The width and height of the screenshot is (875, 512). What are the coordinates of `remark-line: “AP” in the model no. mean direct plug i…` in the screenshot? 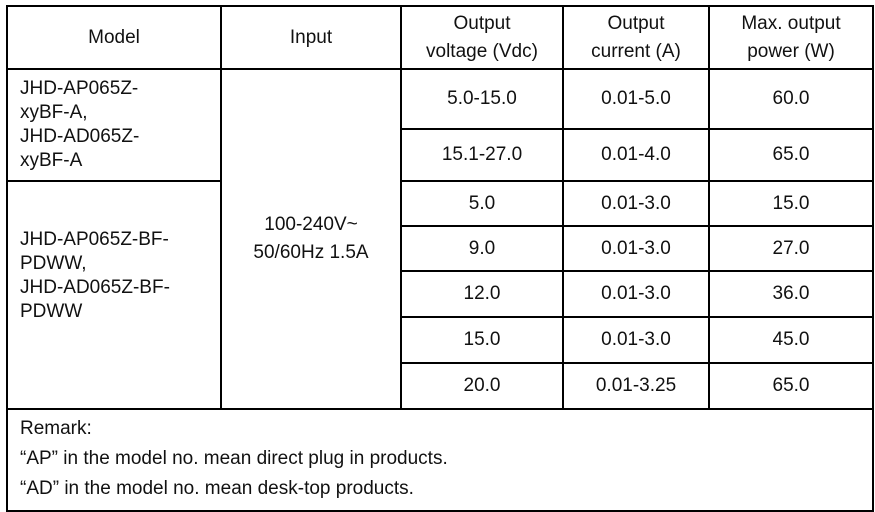 It's located at (234, 458).